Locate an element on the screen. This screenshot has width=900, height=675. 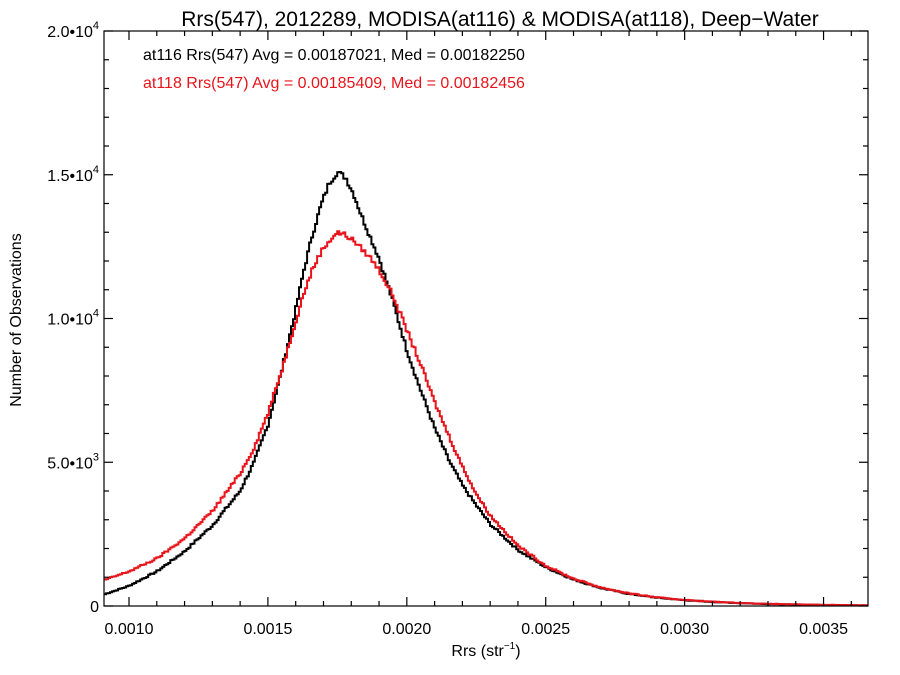
x-axis-label-end: ) is located at coordinates (517, 651).